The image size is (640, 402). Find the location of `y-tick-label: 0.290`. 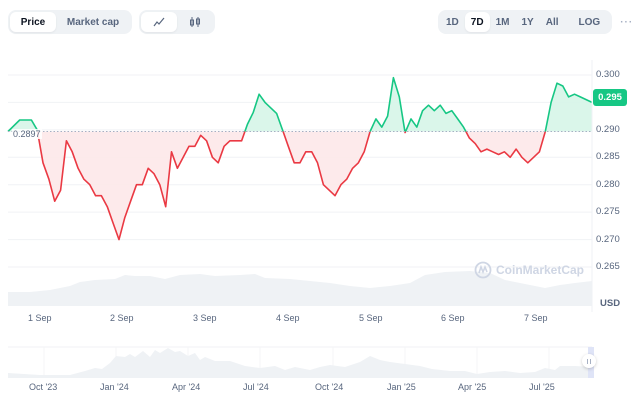

y-tick-label: 0.290 is located at coordinates (608, 129).